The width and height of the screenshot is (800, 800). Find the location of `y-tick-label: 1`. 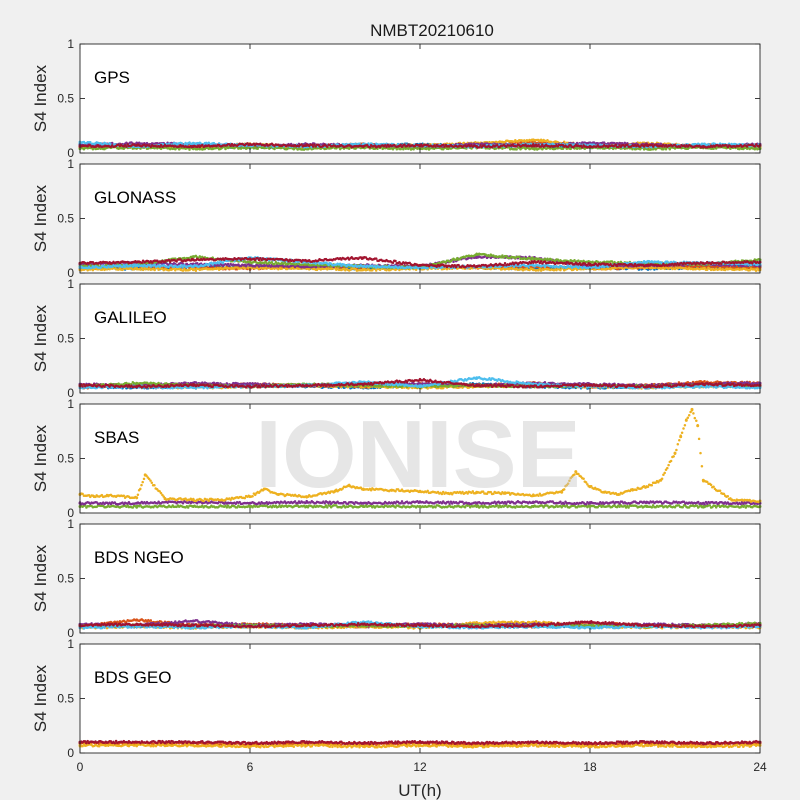

y-tick-label: 1 is located at coordinates (70, 44).